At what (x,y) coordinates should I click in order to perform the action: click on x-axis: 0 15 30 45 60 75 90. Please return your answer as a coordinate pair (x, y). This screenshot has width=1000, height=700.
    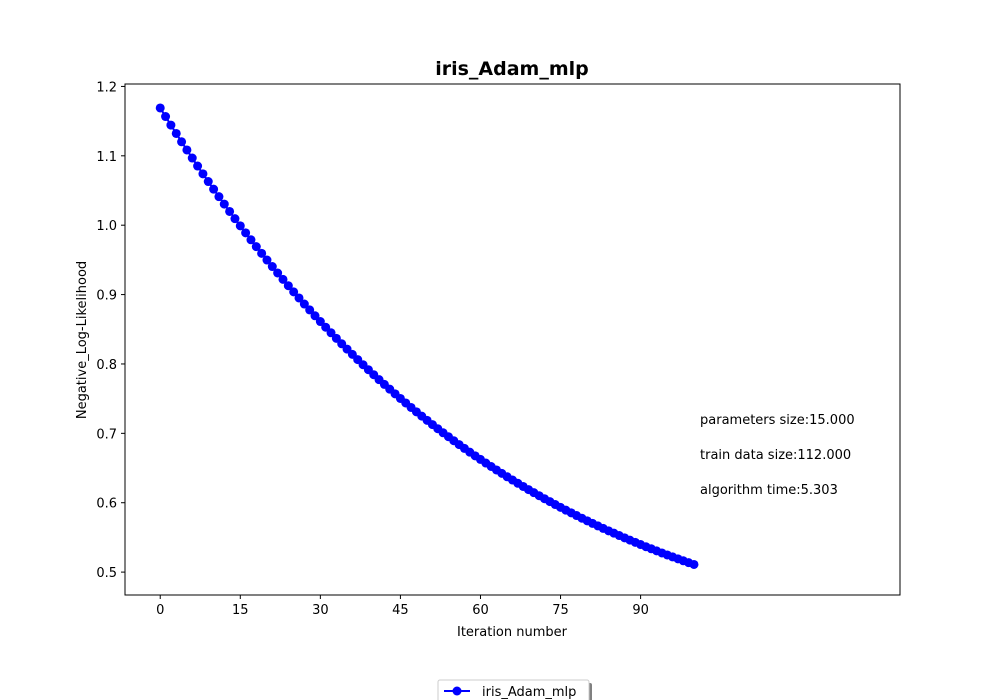
    Looking at the image, I should click on (402, 606).